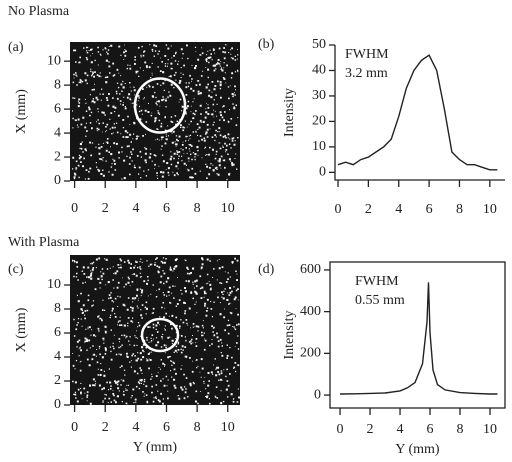 The height and width of the screenshot is (462, 512). I want to click on y-tick-label: 40, so click(319, 70).